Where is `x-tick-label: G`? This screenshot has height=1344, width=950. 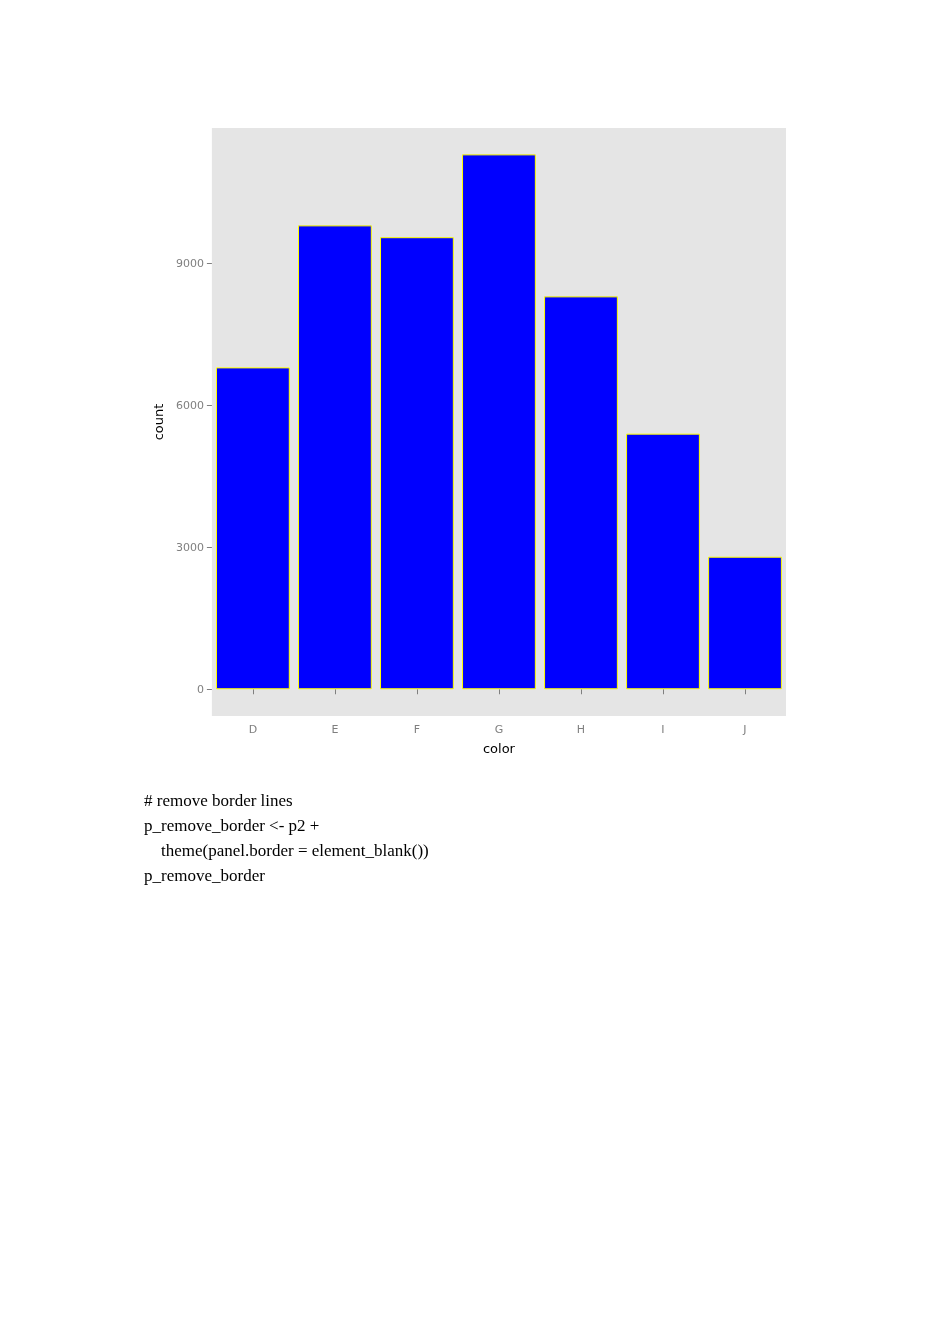 x-tick-label: G is located at coordinates (499, 729).